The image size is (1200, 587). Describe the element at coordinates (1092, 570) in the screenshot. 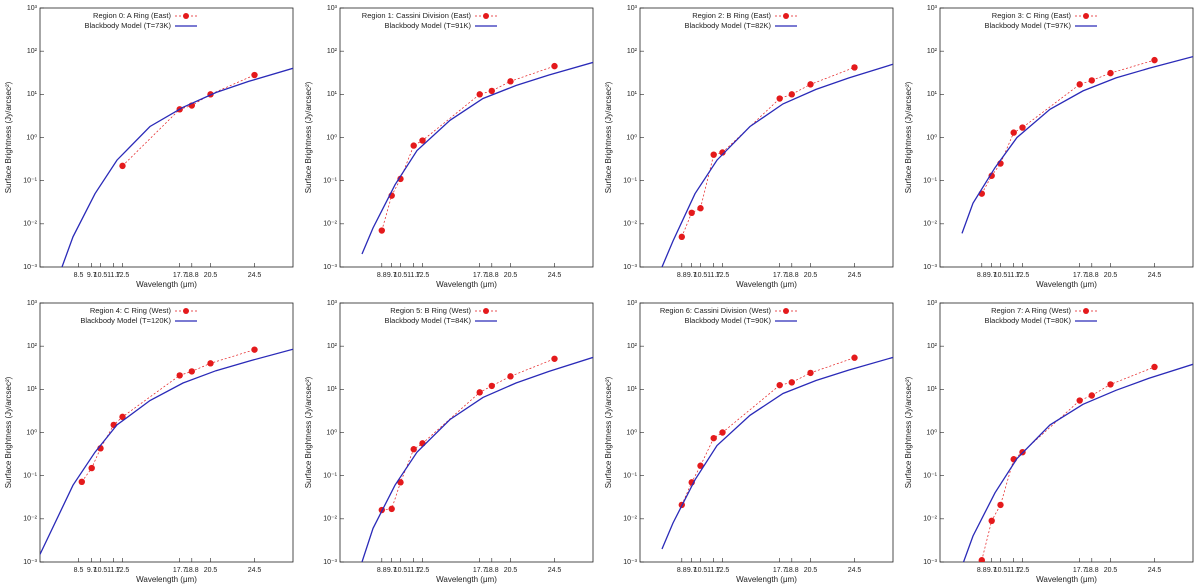

I see `x-tick-label: 18.8` at that location.